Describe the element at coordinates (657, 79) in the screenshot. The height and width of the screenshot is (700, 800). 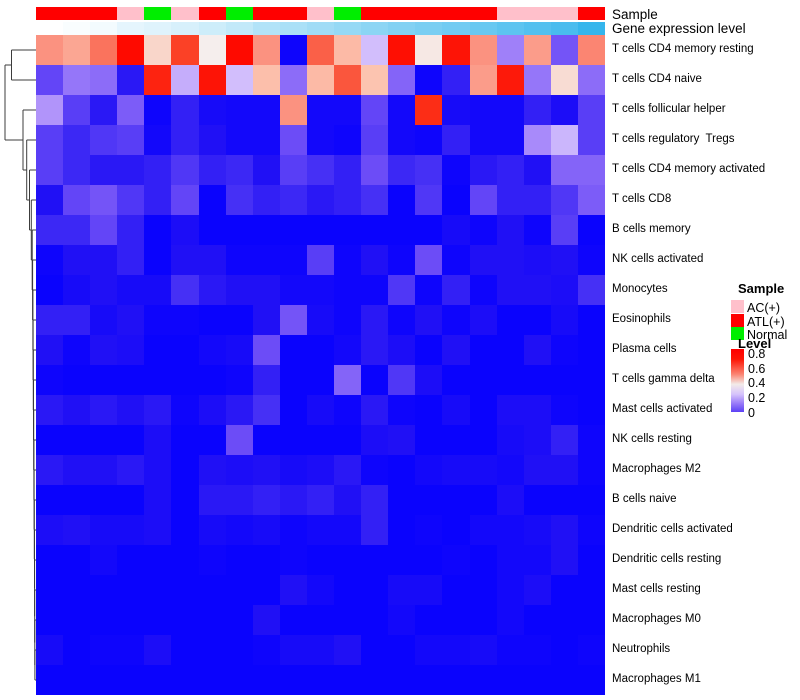
I see `row-label: T cells CD4 naive` at that location.